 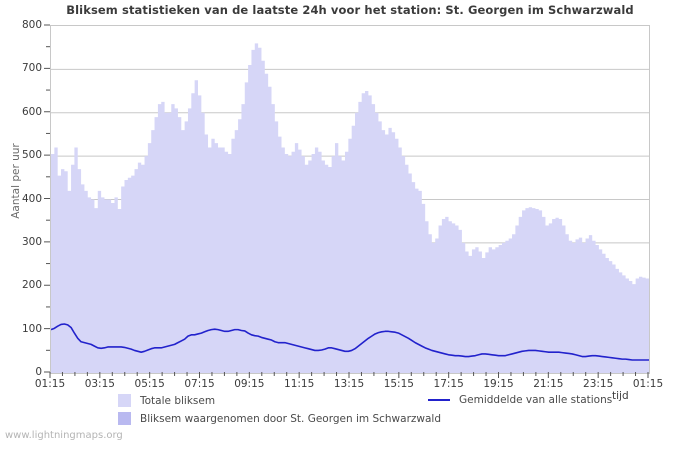 I want to click on y-tick-label: 0, so click(x=38, y=372).